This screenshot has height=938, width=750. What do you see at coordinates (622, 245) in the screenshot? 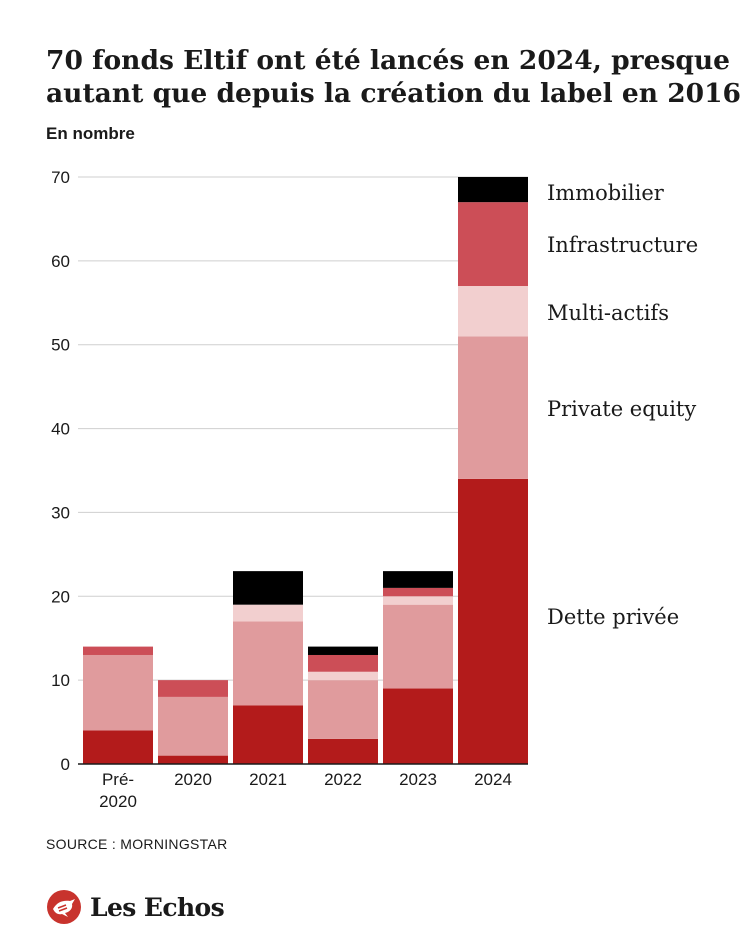
I see `legend-label: Infrastructure` at bounding box center [622, 245].